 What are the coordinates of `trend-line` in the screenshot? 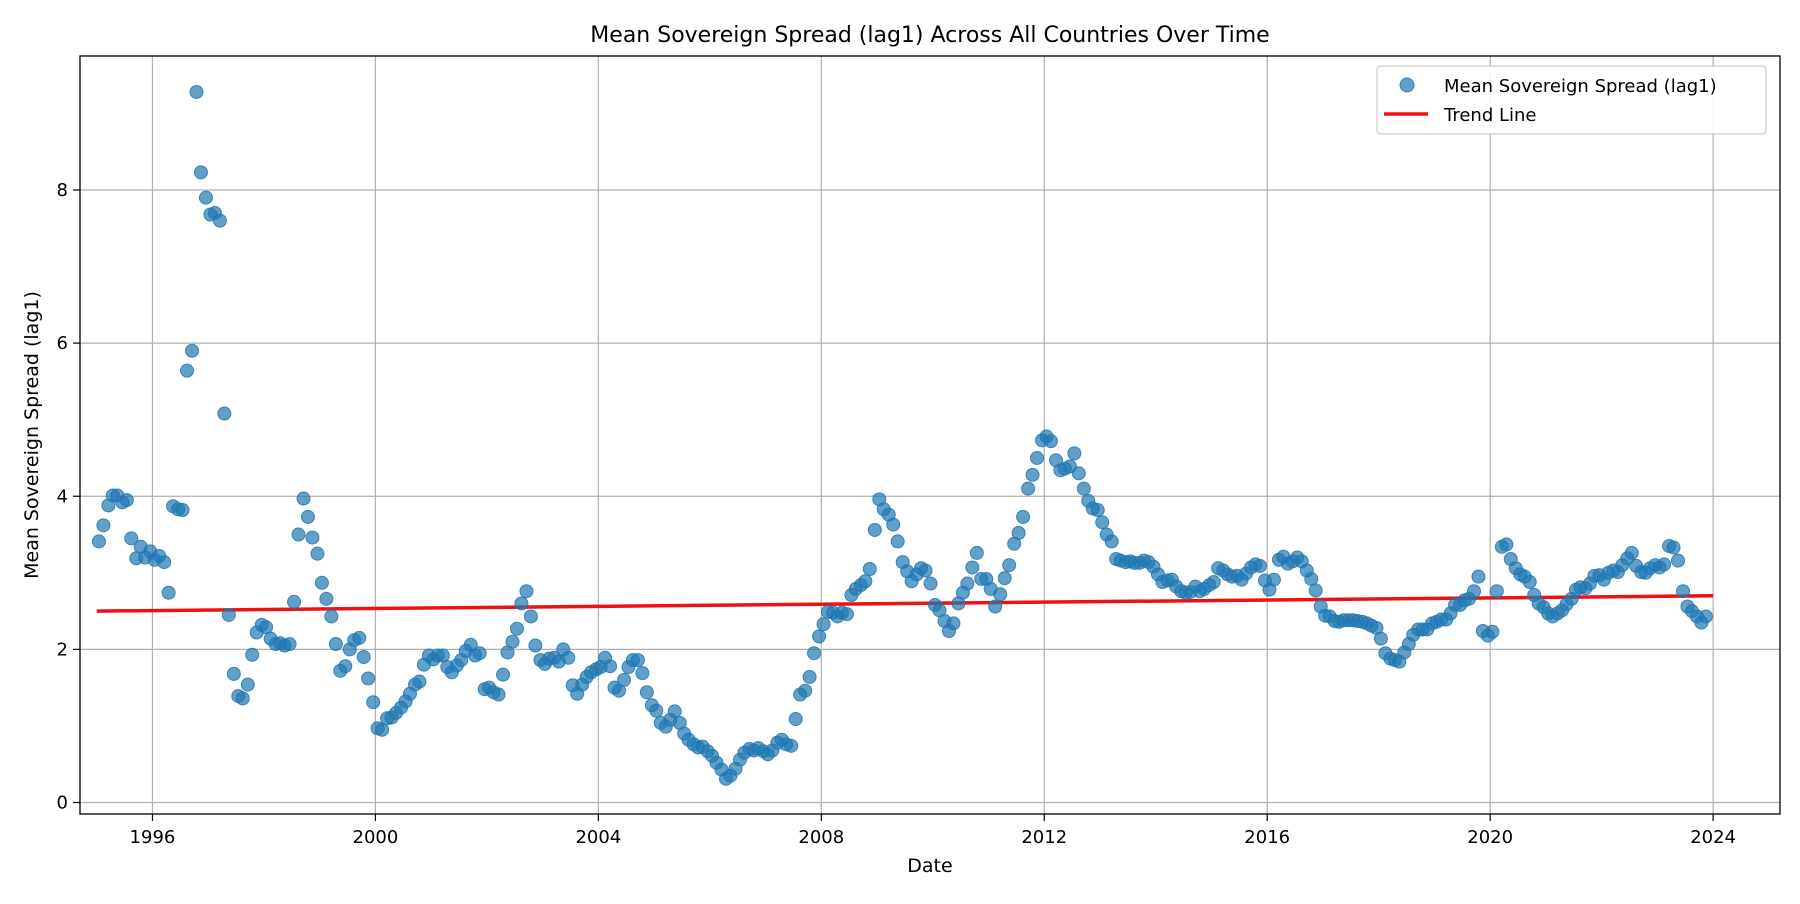 It's located at (905, 603).